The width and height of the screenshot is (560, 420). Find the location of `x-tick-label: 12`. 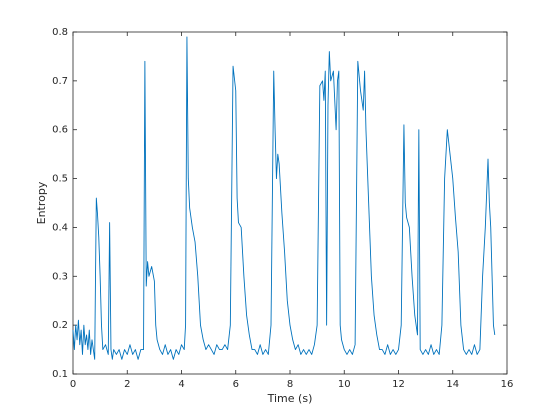

x-tick-label: 12 is located at coordinates (398, 384).